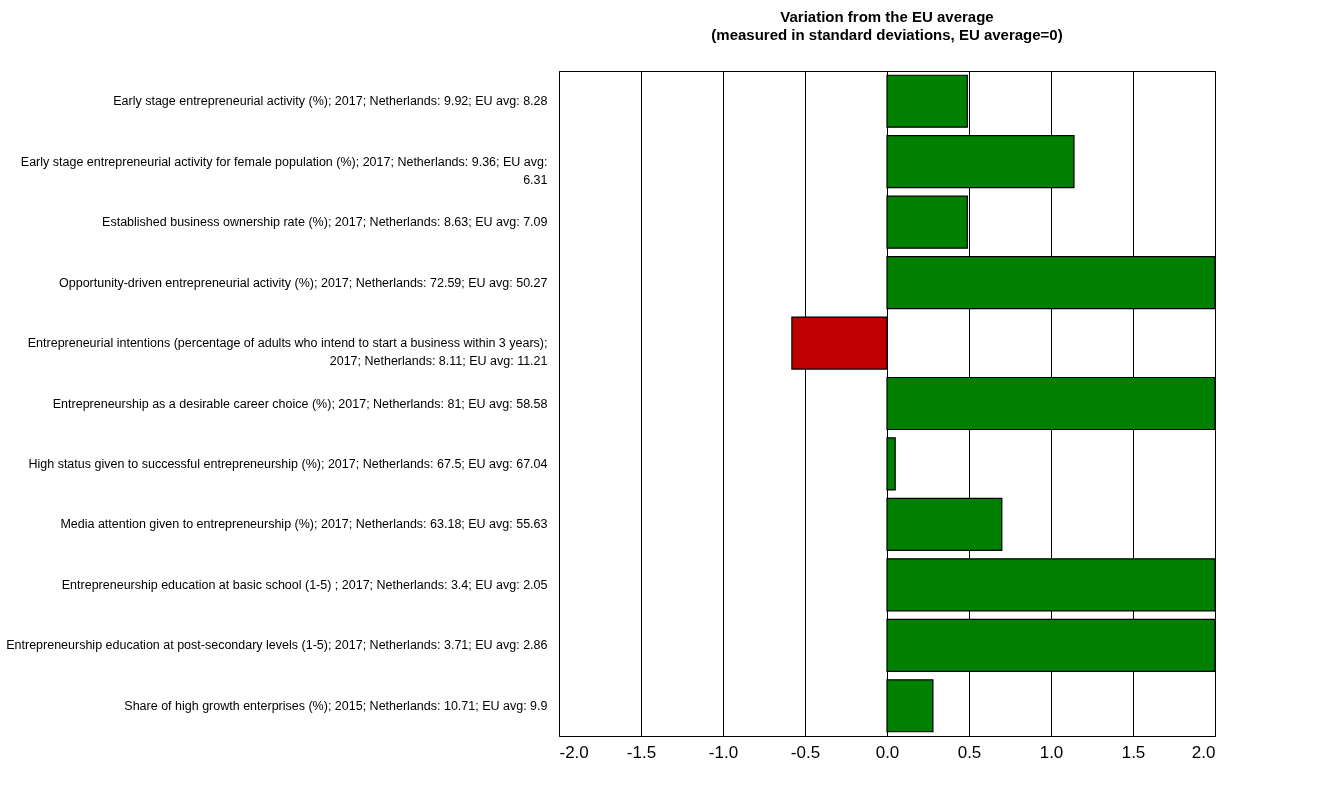 The height and width of the screenshot is (800, 1338). Describe the element at coordinates (330, 101) in the screenshot. I see `y-tick-label: Early stage entrepreneurial activity (%); 2017; Netherlands: 9.92; EU avg: 8.28` at that location.